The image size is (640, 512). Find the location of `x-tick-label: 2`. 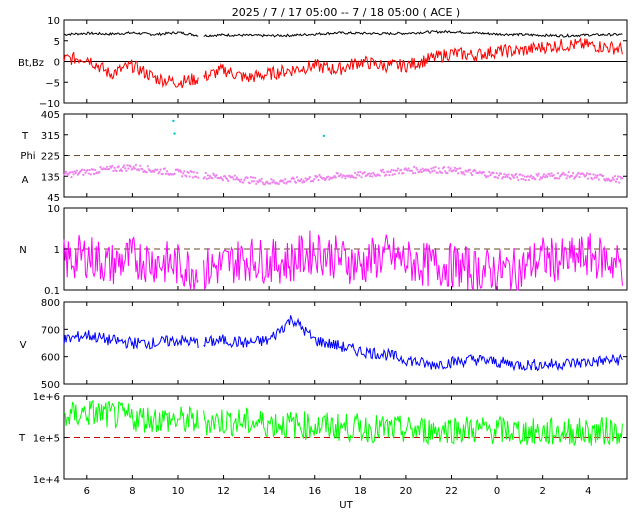

x-tick-label: 2 is located at coordinates (542, 491).